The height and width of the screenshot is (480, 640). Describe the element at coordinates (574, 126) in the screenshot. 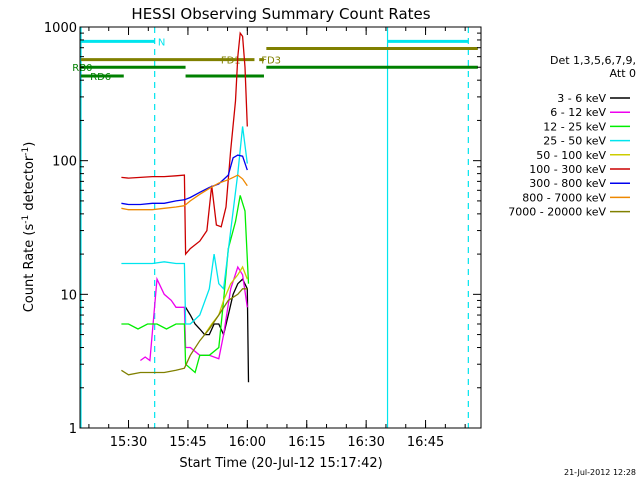

I see `legend-entry: 12 - 25 keV` at that location.